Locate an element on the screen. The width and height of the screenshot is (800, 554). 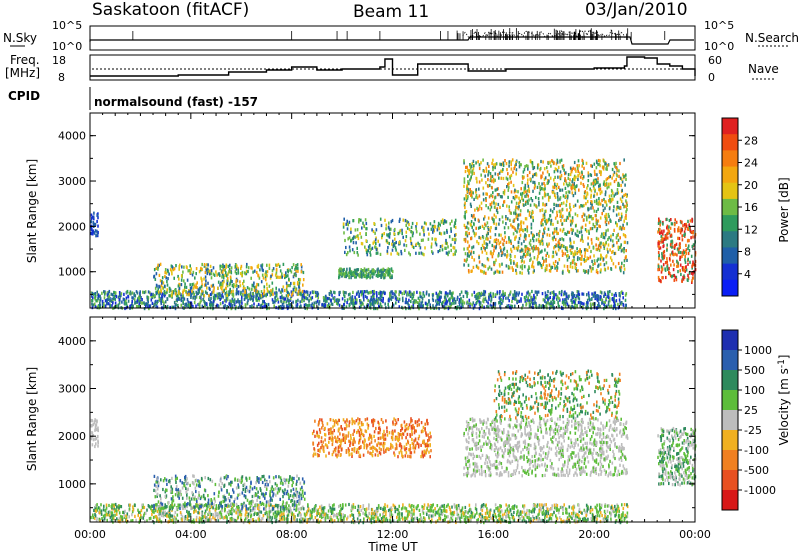
beam-title: Beam 11 is located at coordinates (391, 12).